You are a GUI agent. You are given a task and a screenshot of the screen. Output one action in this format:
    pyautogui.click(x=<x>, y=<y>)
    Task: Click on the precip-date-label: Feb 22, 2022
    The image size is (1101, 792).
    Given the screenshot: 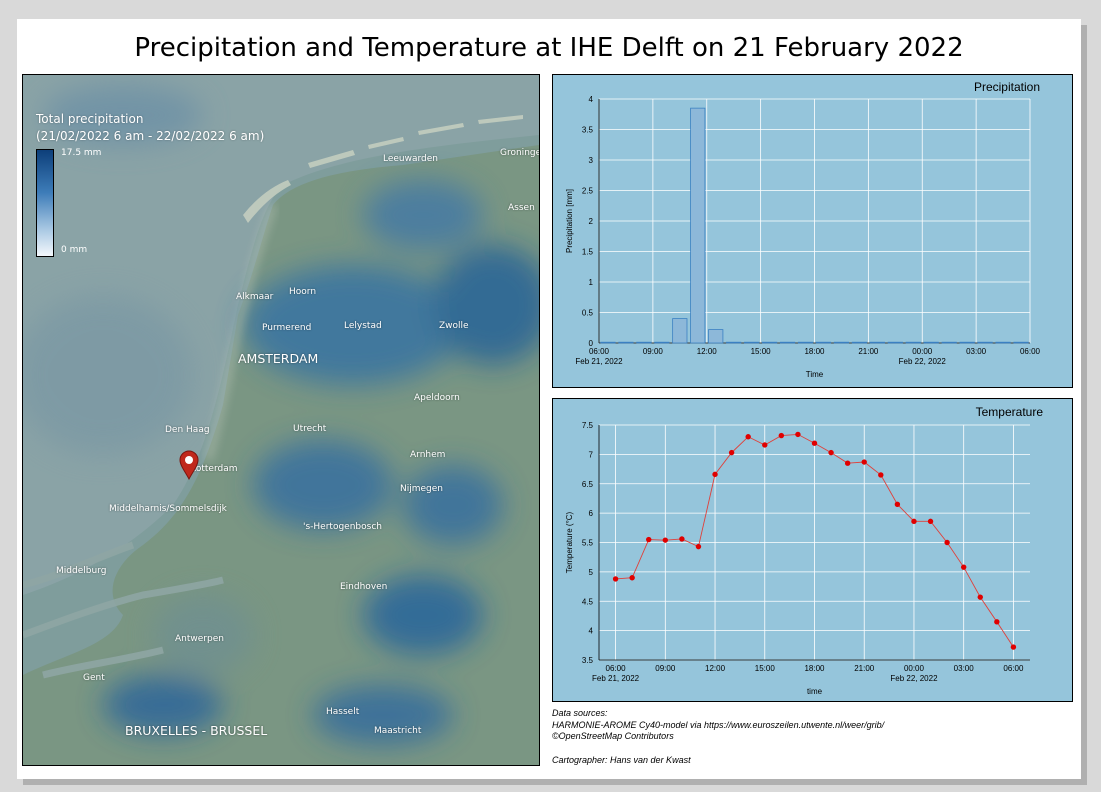 What is the action you would take?
    pyautogui.click(x=923, y=361)
    